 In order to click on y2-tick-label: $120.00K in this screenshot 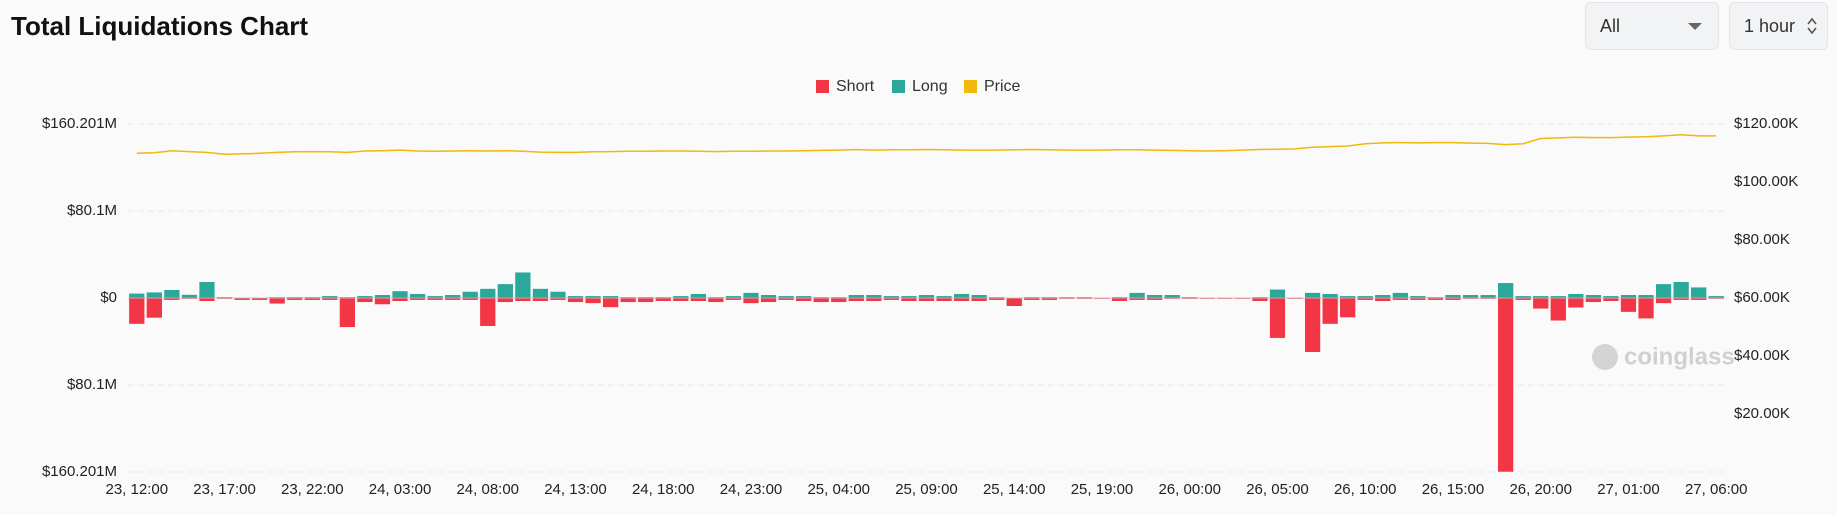, I will do `click(1766, 123)`.